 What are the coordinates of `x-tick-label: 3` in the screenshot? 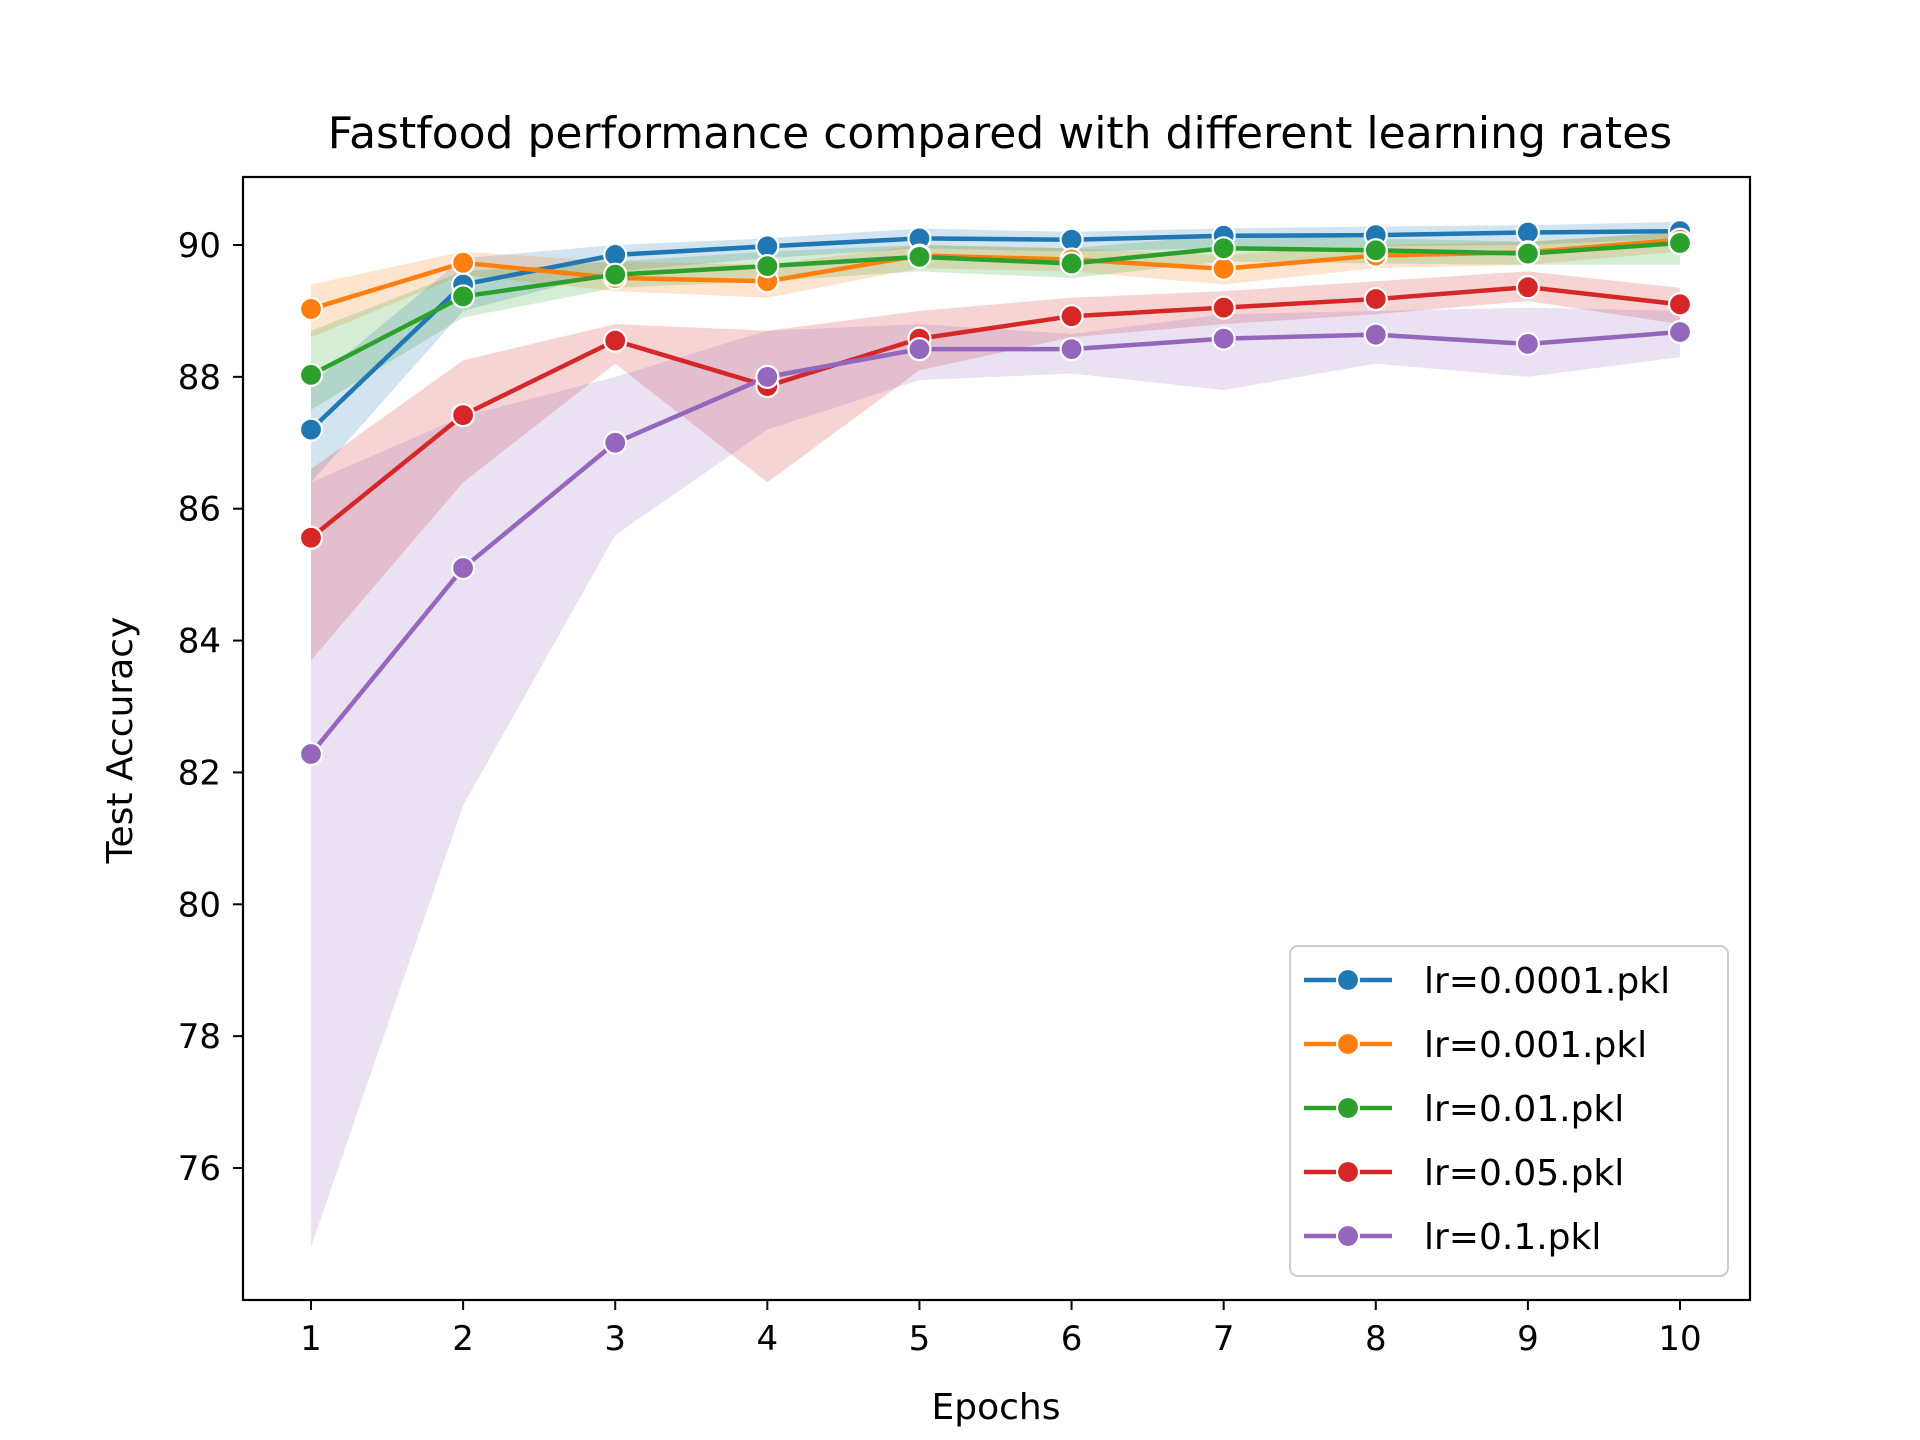 It's located at (615, 1339).